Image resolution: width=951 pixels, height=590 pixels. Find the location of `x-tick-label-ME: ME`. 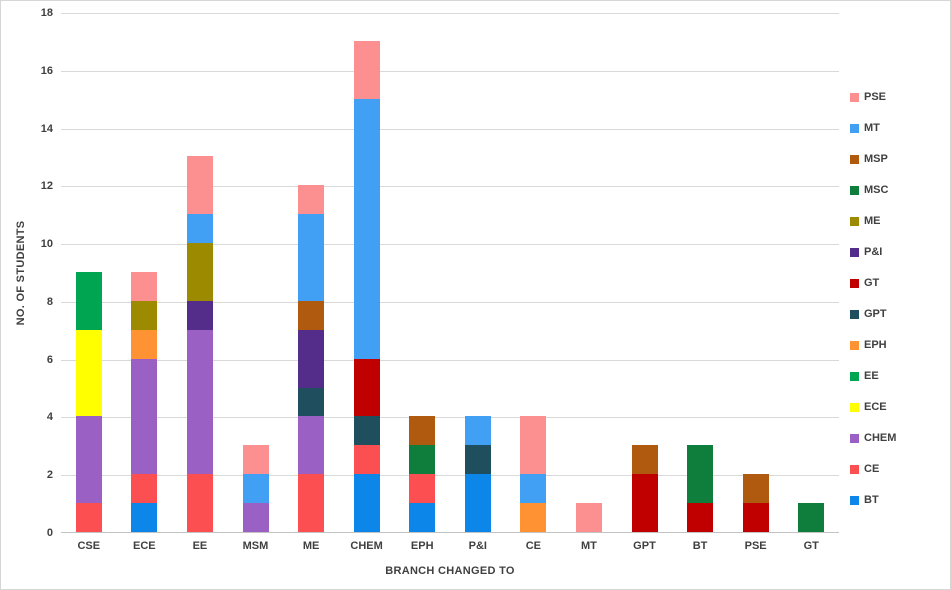

x-tick-label-ME: ME is located at coordinates (311, 546).